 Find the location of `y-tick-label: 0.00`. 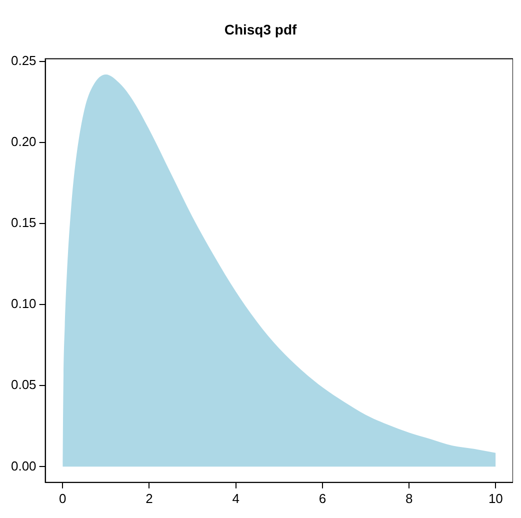

y-tick-label: 0.00 is located at coordinates (23, 466).